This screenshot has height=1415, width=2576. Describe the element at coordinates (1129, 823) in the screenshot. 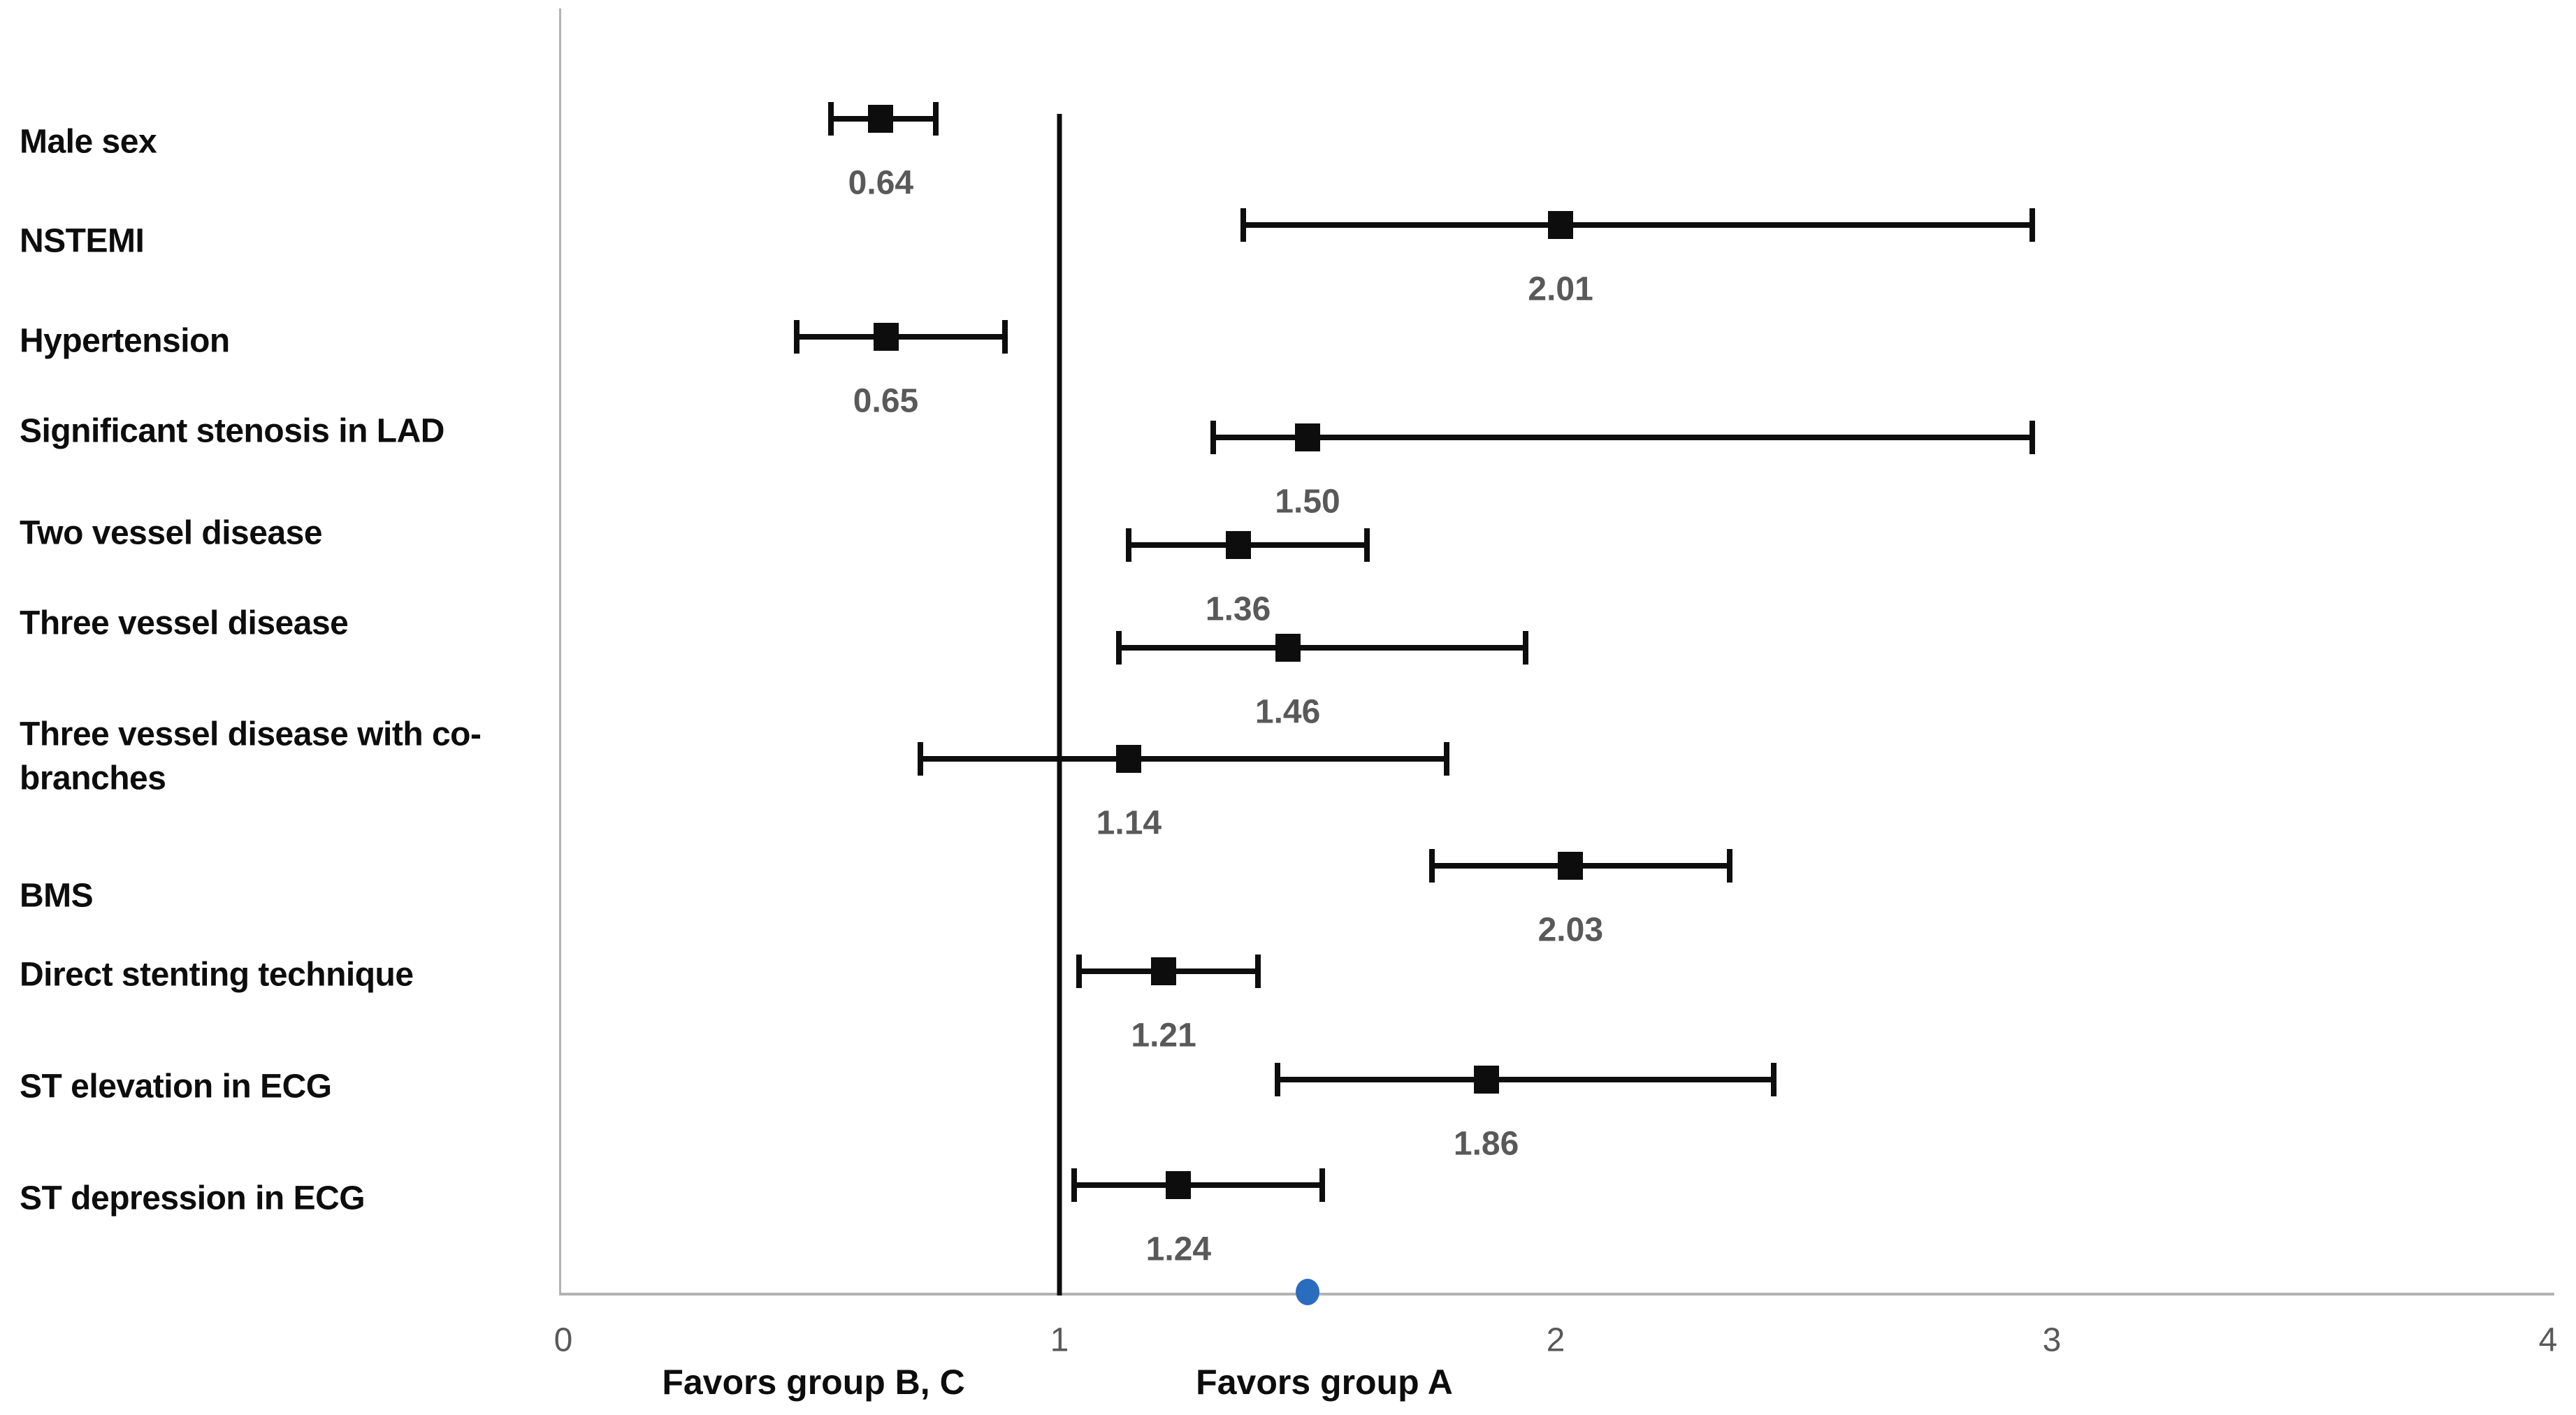

I see `value-label: 1.14` at that location.